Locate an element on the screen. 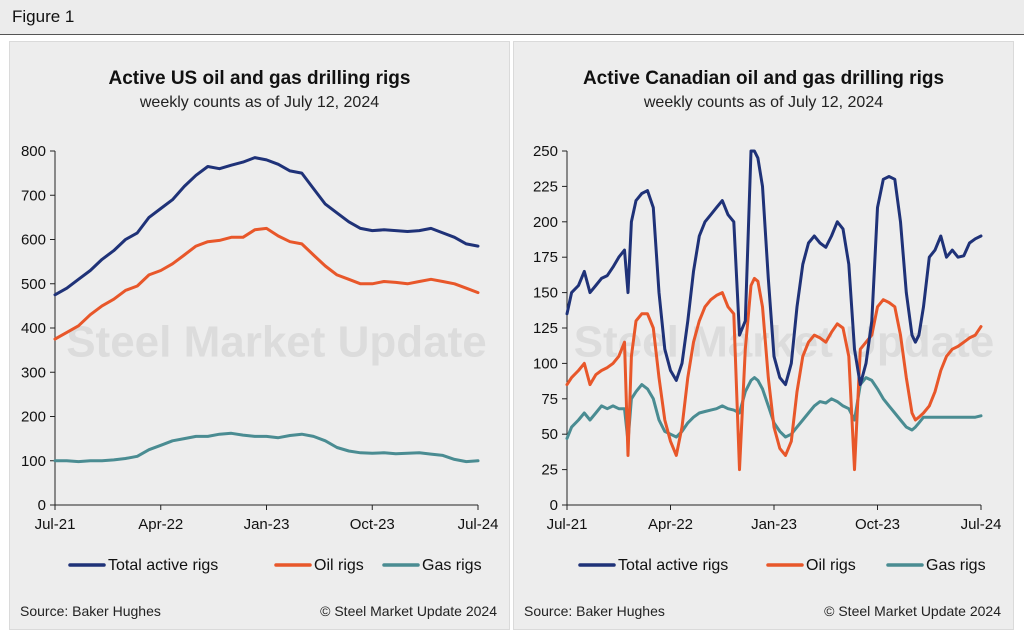 This screenshot has width=1024, height=633. y-tick-label: 75 is located at coordinates (549, 399).